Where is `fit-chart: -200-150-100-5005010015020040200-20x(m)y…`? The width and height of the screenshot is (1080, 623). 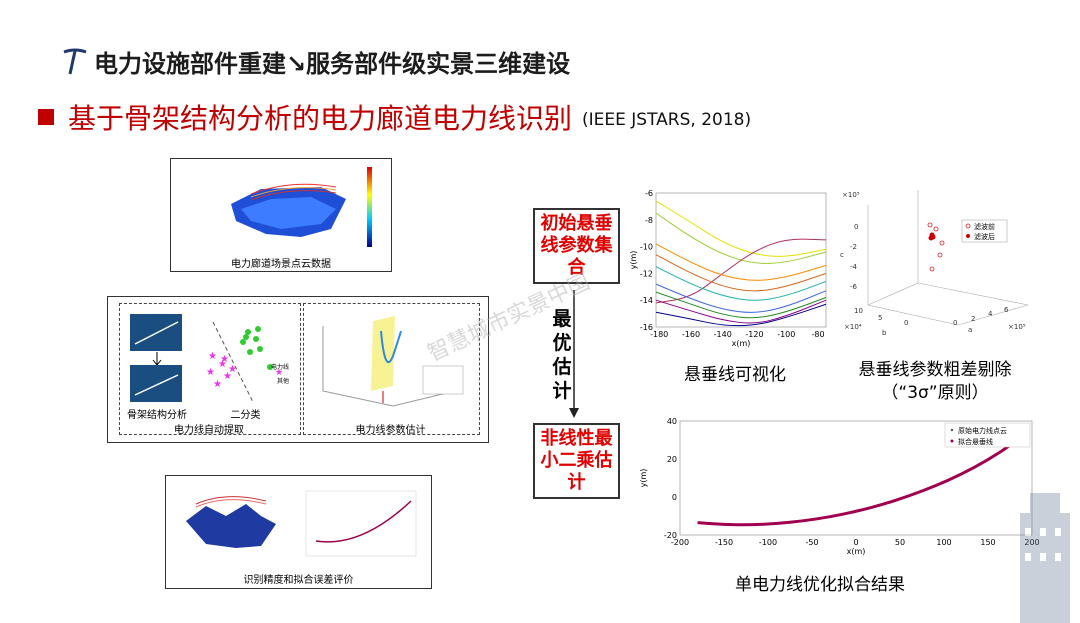
fit-chart: -200-150-100-5005010015020040200-20x(m)y… is located at coordinates (840, 486).